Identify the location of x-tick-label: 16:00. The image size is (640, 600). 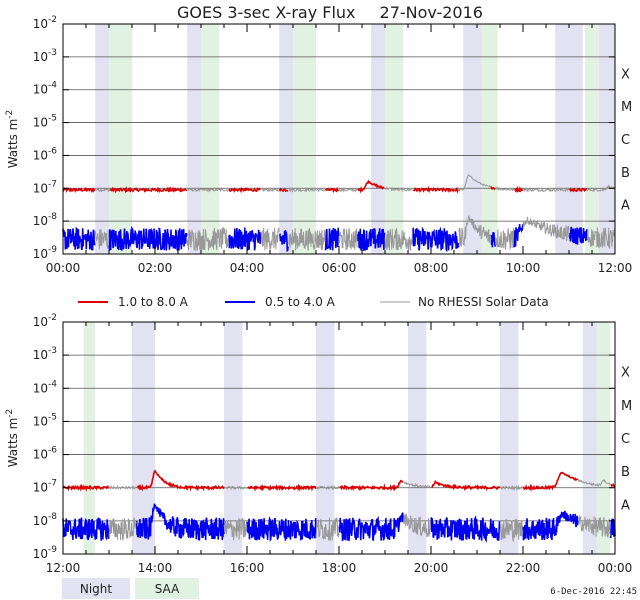
(247, 568).